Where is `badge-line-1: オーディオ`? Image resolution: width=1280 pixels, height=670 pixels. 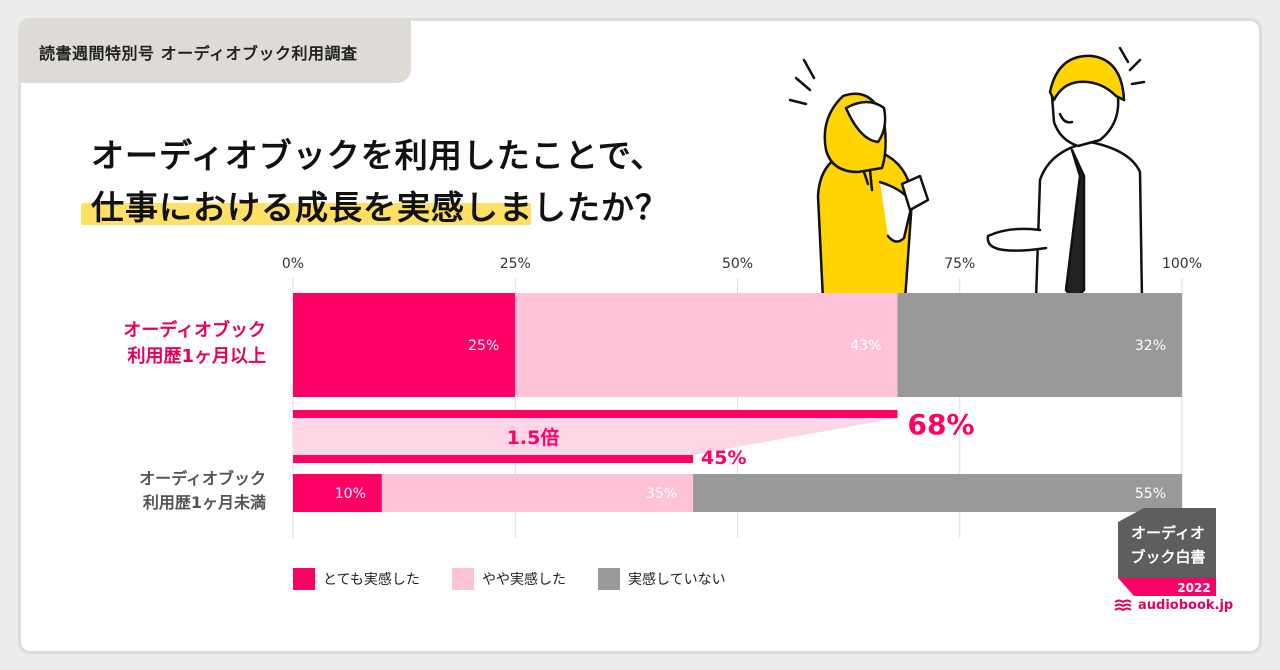
badge-line-1: オーディオ is located at coordinates (1168, 533).